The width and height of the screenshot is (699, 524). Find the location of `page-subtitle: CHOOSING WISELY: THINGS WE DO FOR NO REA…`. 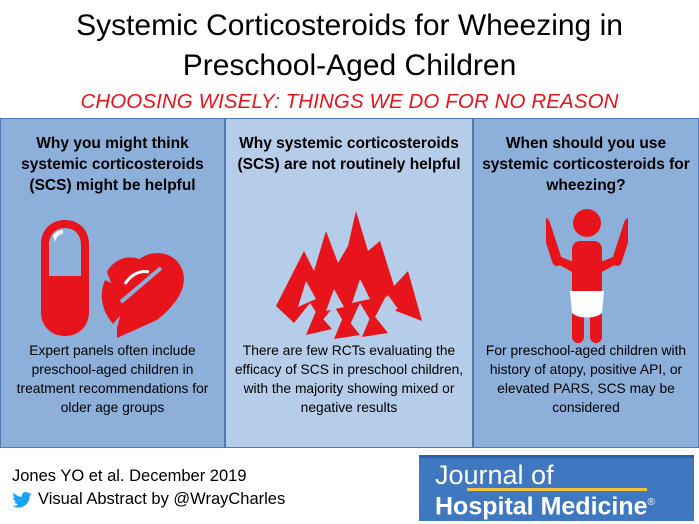

page-subtitle: CHOOSING WISELY: THINGS WE DO FOR NO REA… is located at coordinates (349, 101).